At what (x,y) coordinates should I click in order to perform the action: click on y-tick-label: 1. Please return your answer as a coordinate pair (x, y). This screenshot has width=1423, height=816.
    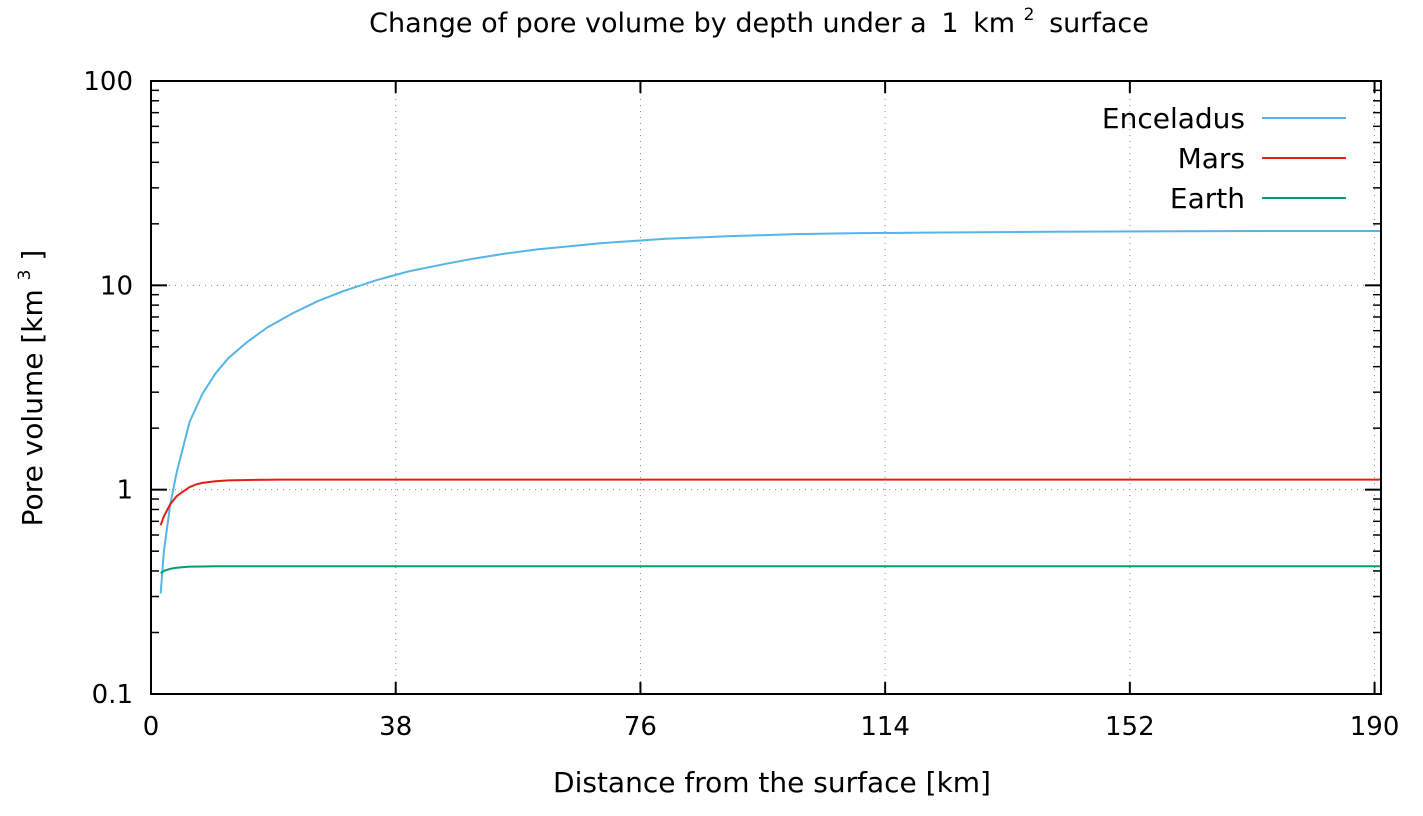
    Looking at the image, I should click on (124, 491).